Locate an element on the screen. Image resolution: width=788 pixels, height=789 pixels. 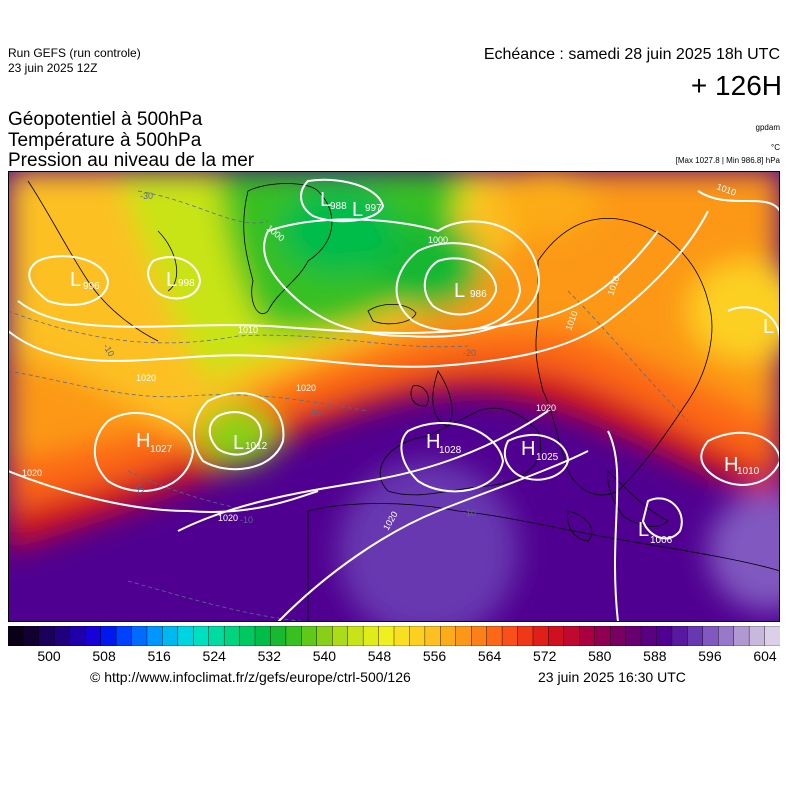
legend-label: 572 is located at coordinates (545, 656).